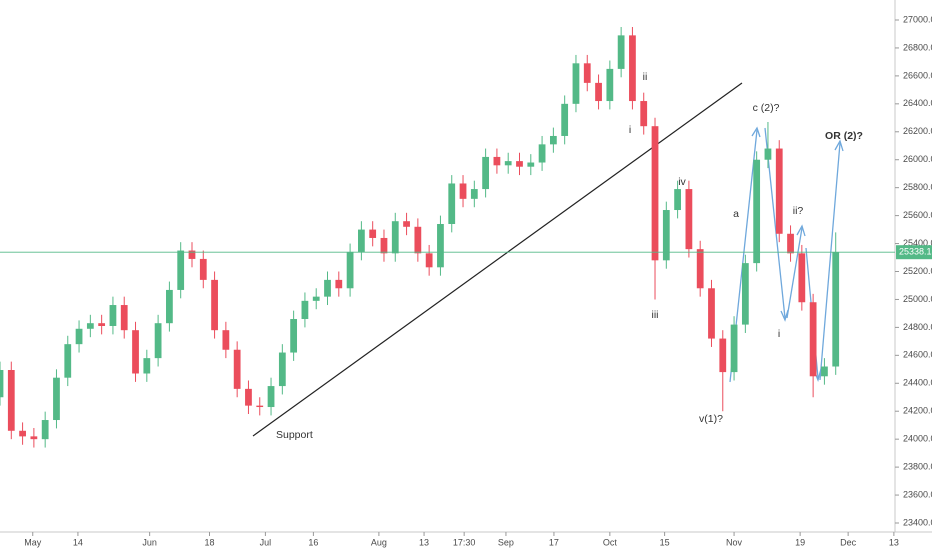 The height and width of the screenshot is (550, 932). I want to click on annotation: c (2)?, so click(766, 108).